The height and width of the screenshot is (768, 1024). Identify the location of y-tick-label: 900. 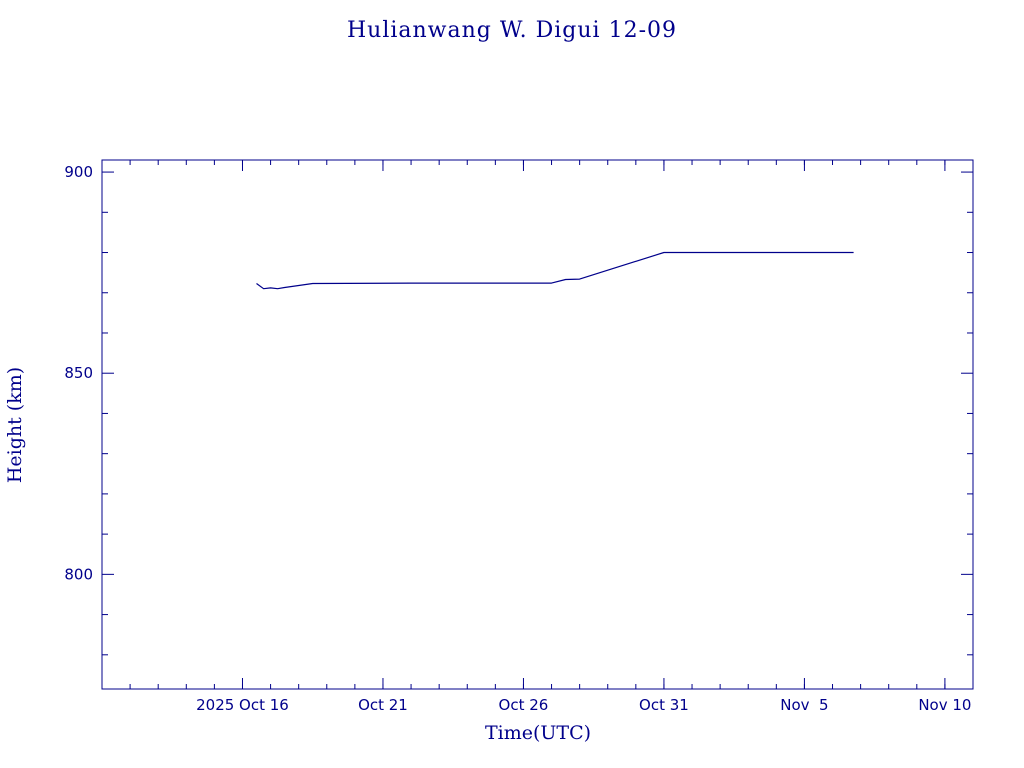
(78, 172).